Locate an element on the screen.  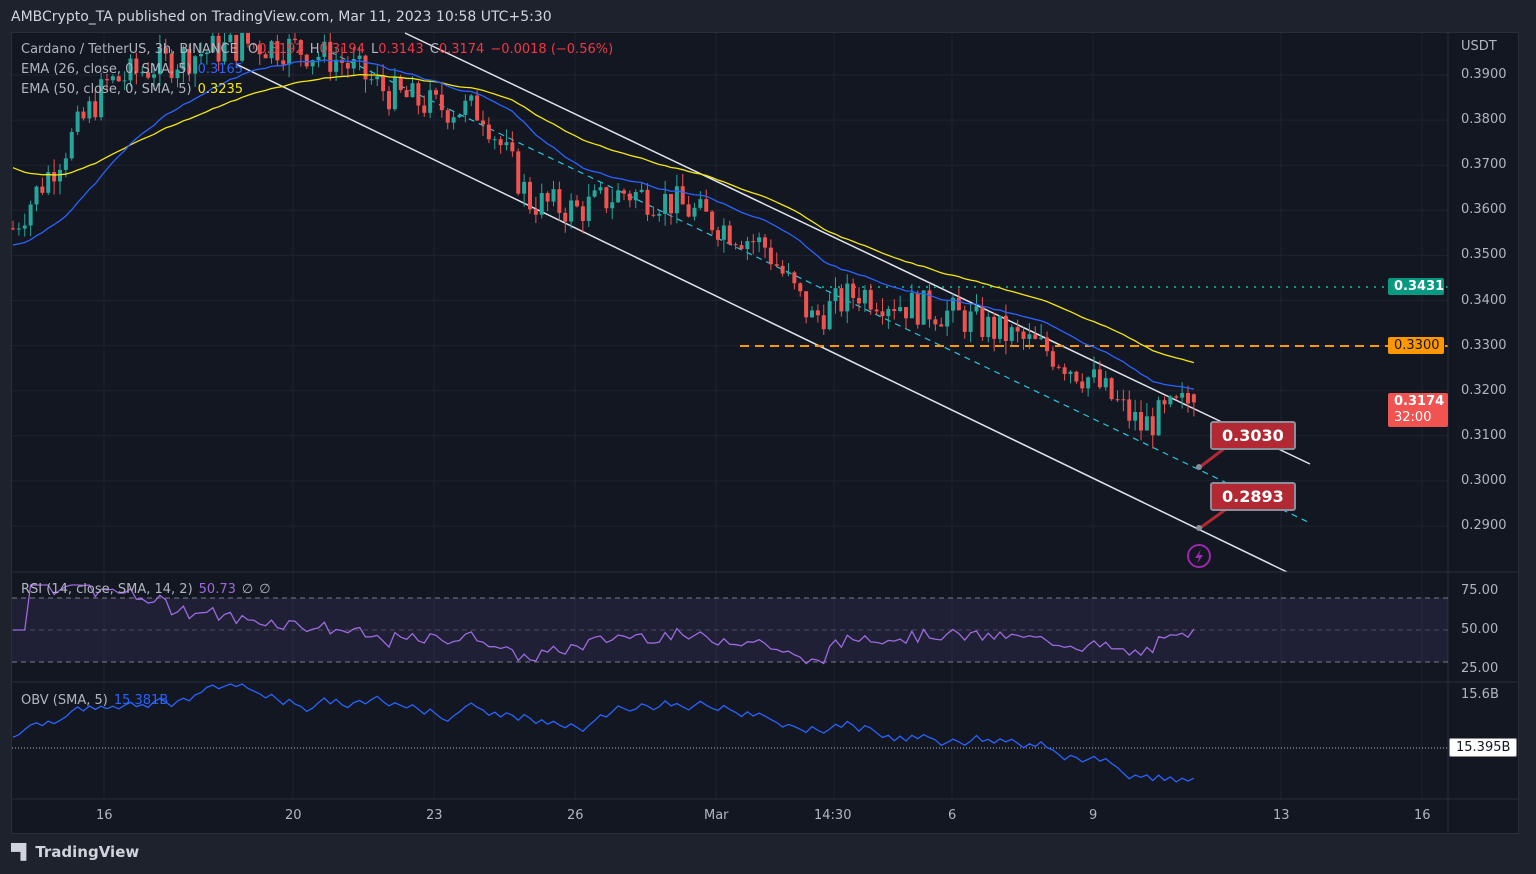
target1-pointer is located at coordinates (1212, 457).